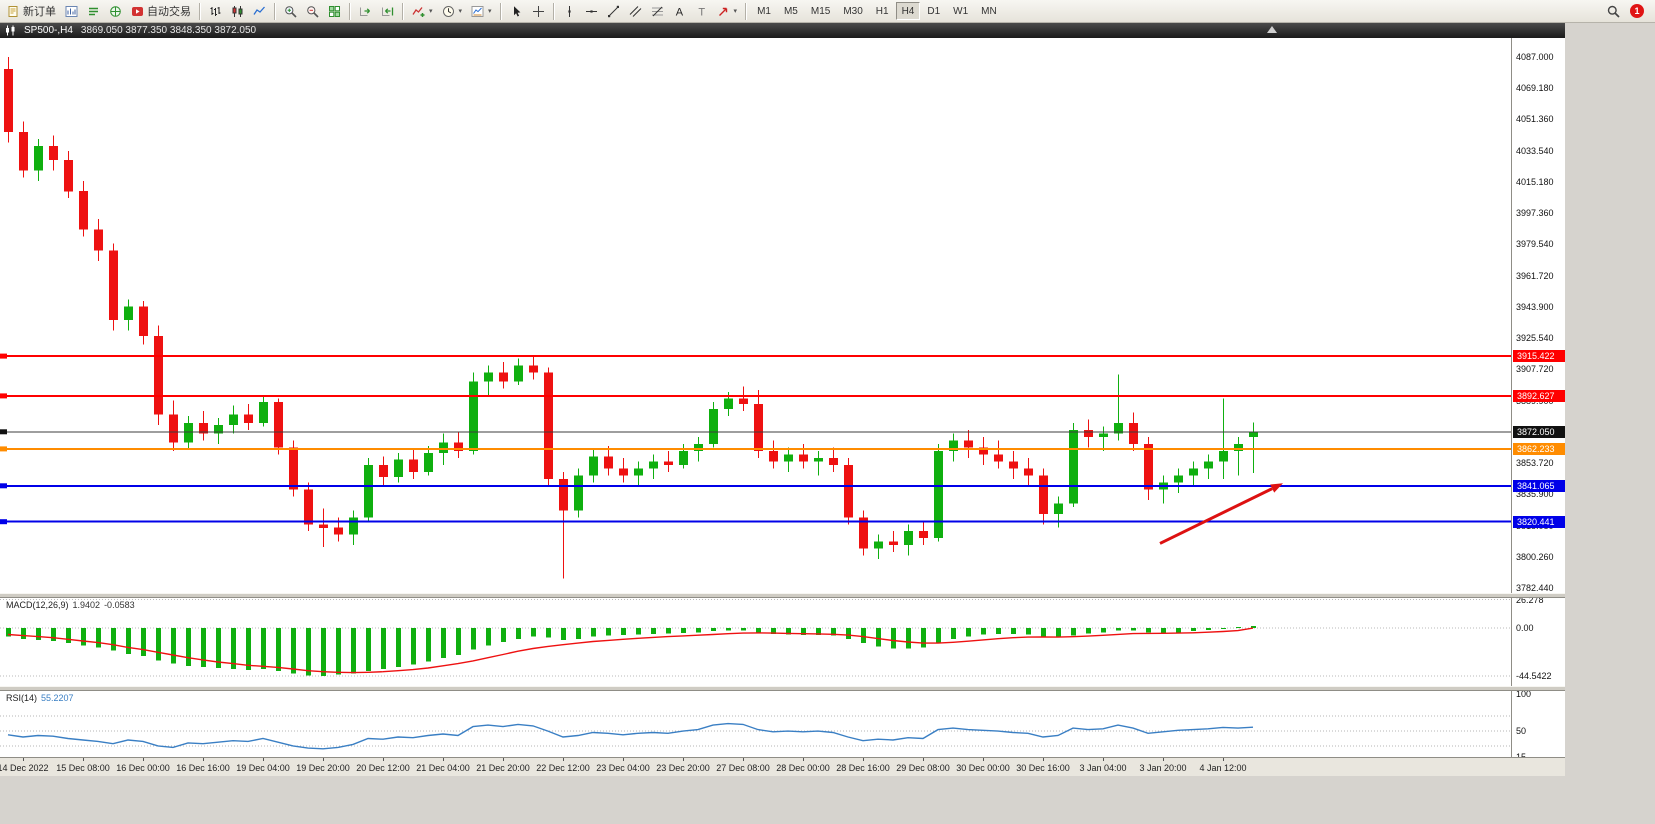 The width and height of the screenshot is (1655, 824). What do you see at coordinates (679, 11) in the screenshot?
I see `text-button: A` at bounding box center [679, 11].